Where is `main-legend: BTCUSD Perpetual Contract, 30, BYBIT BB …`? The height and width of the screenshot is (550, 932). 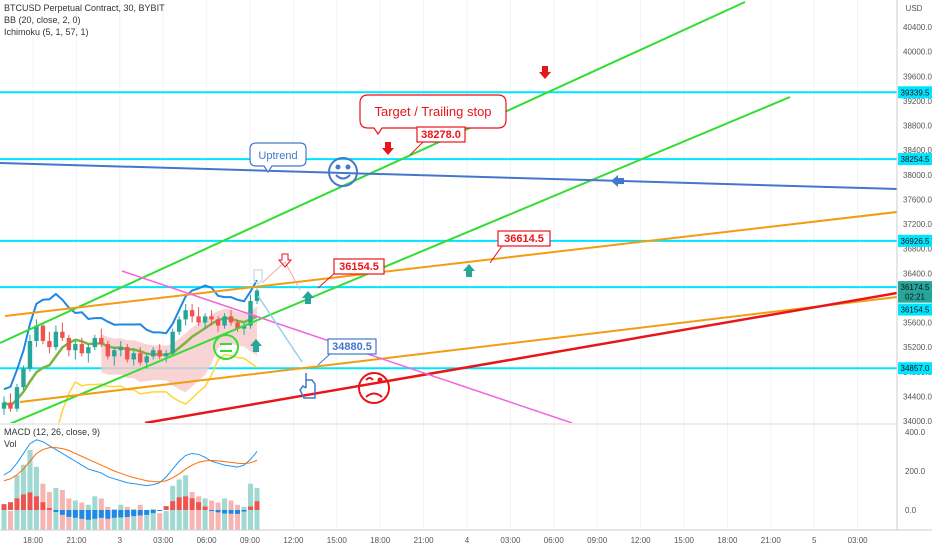 main-legend: BTCUSD Perpetual Contract, 30, BYBIT BB … is located at coordinates (84, 20).